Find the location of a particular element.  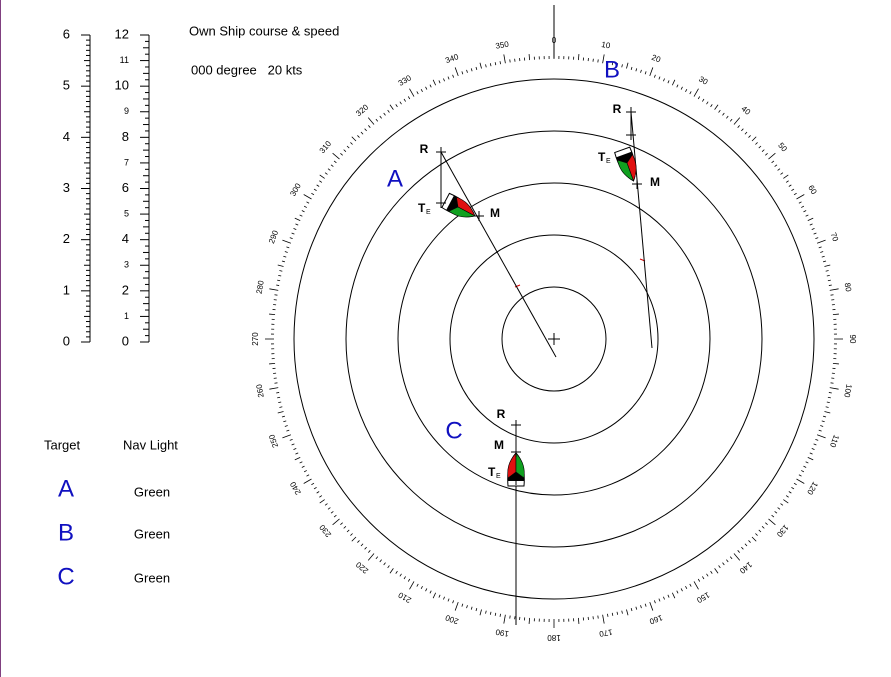

bearing-label: 250 is located at coordinates (273, 441).